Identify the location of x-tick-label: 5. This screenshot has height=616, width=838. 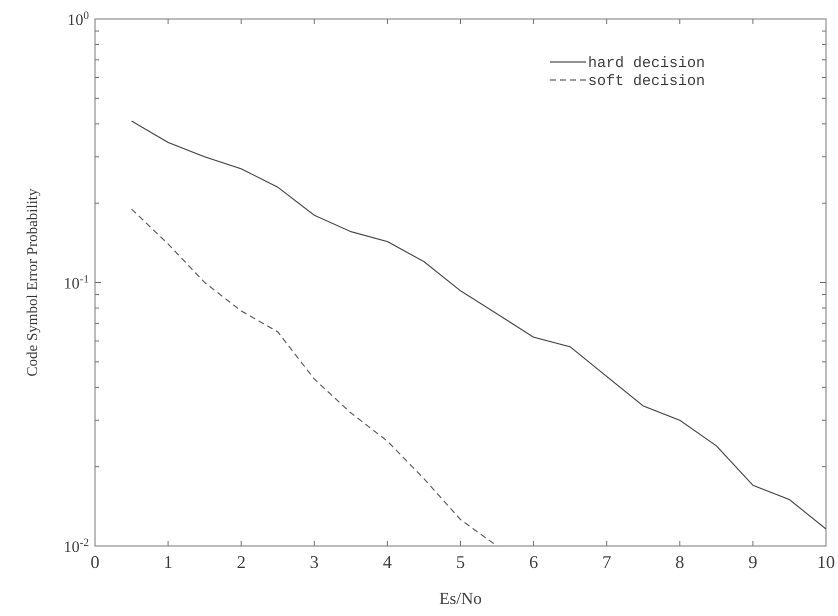
(460, 562).